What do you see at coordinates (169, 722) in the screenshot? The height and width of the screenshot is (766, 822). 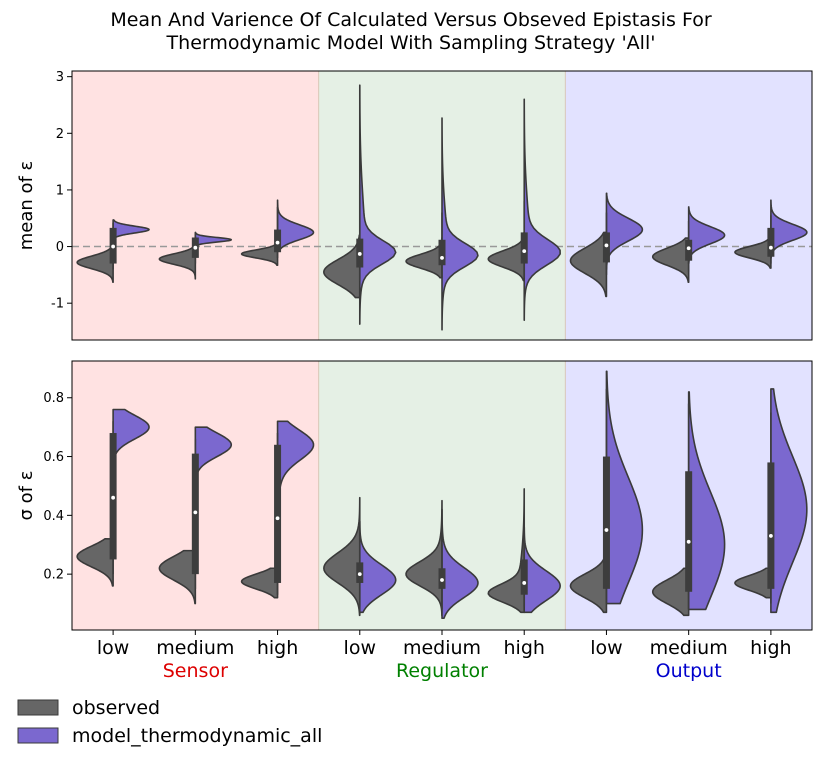 I see `legend: observed model_thermodynamic_all` at bounding box center [169, 722].